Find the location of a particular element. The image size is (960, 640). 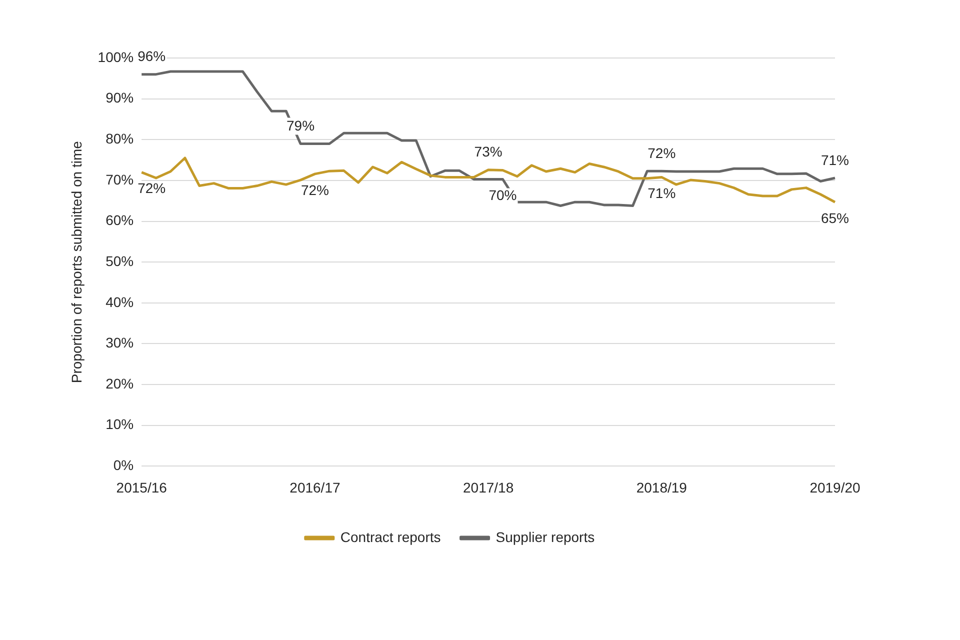

y-tick-label: 70% is located at coordinates (120, 179).